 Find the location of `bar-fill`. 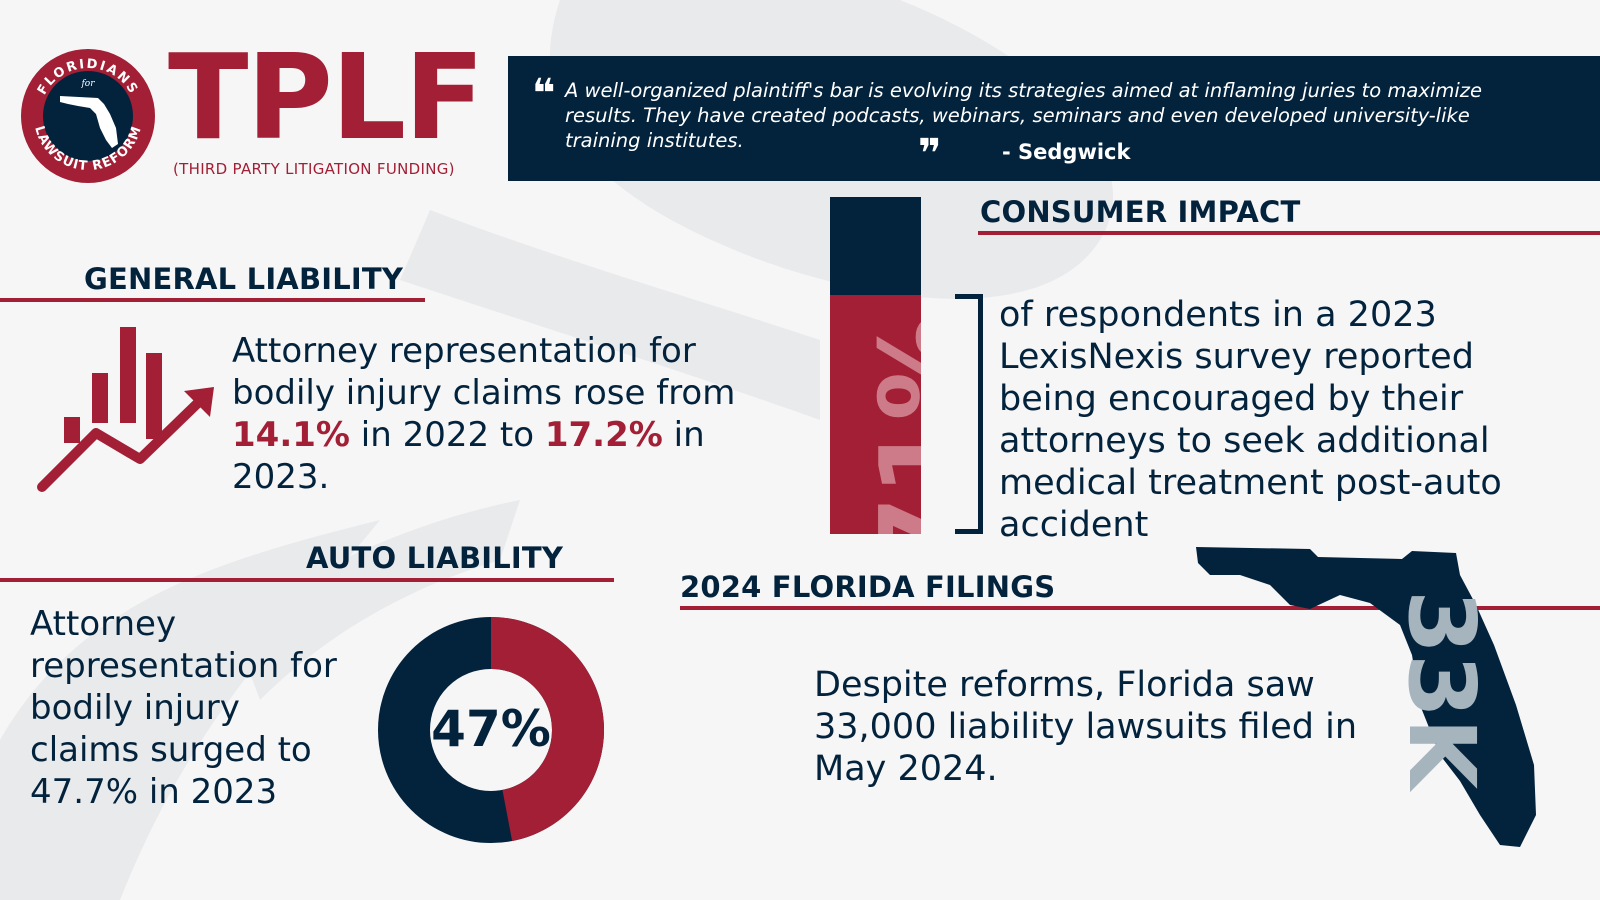

bar-fill is located at coordinates (875, 414).